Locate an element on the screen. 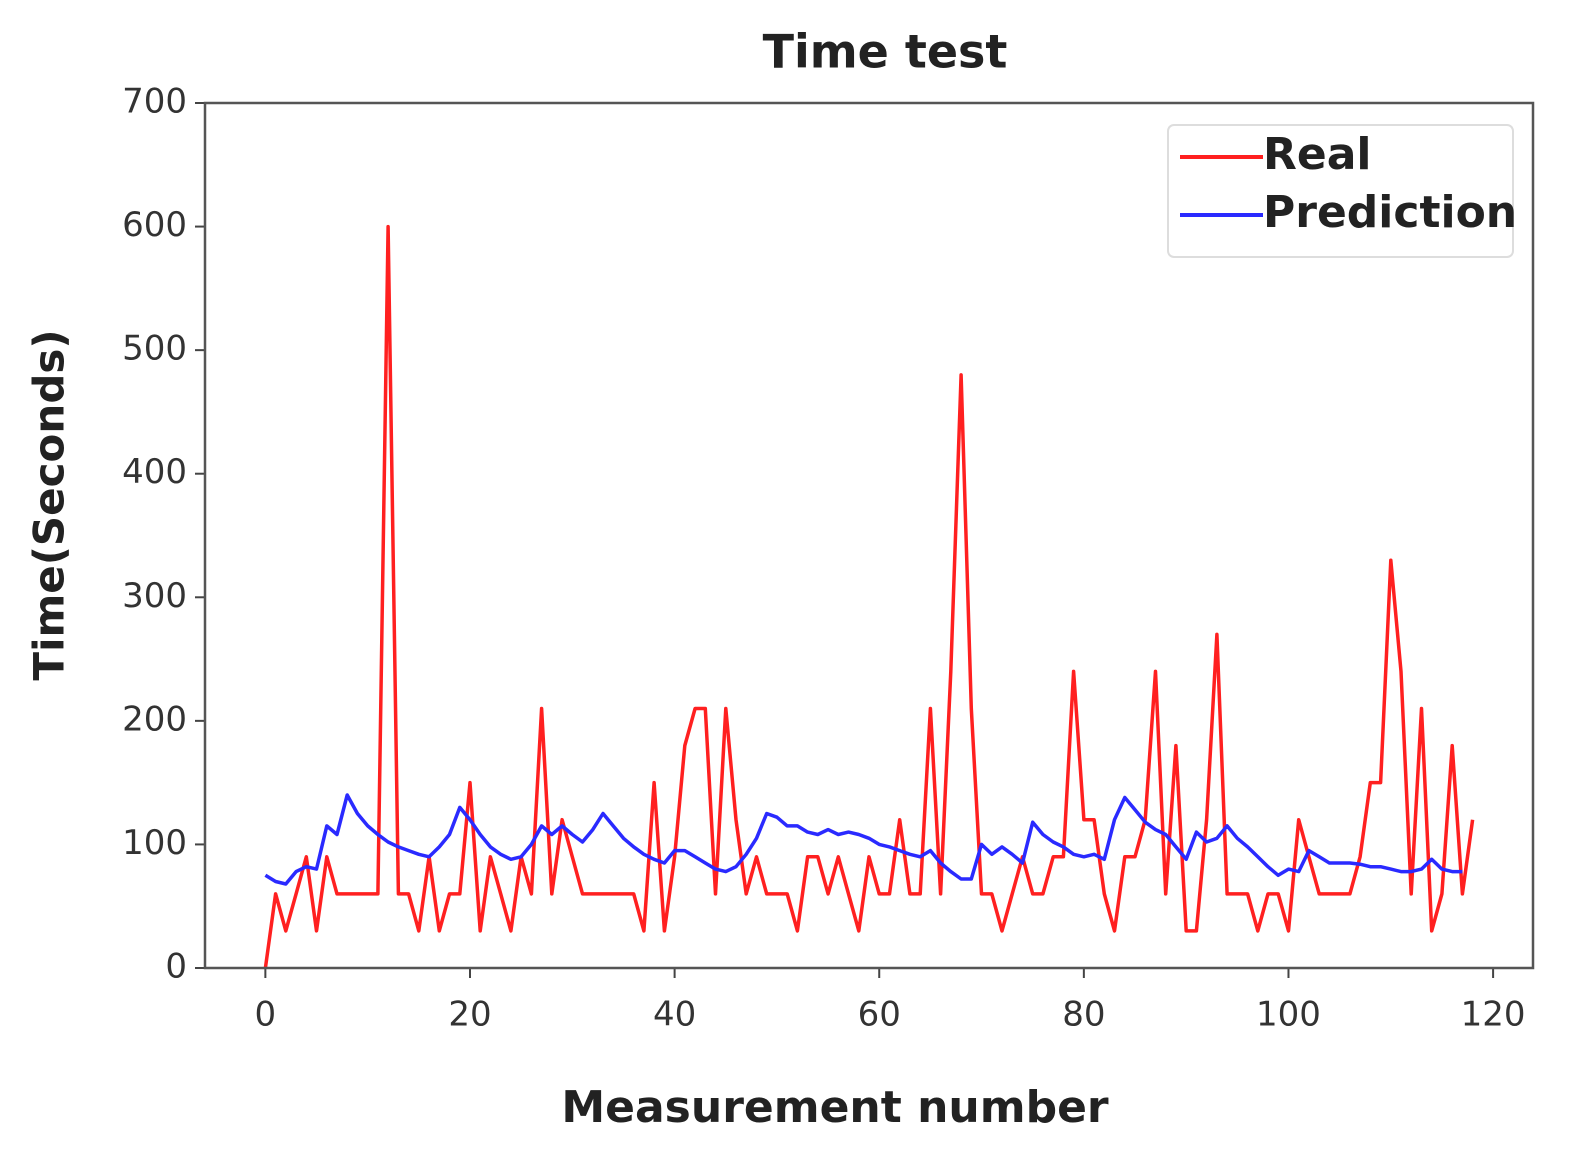  y-tick-label: 300 is located at coordinates (154, 596).